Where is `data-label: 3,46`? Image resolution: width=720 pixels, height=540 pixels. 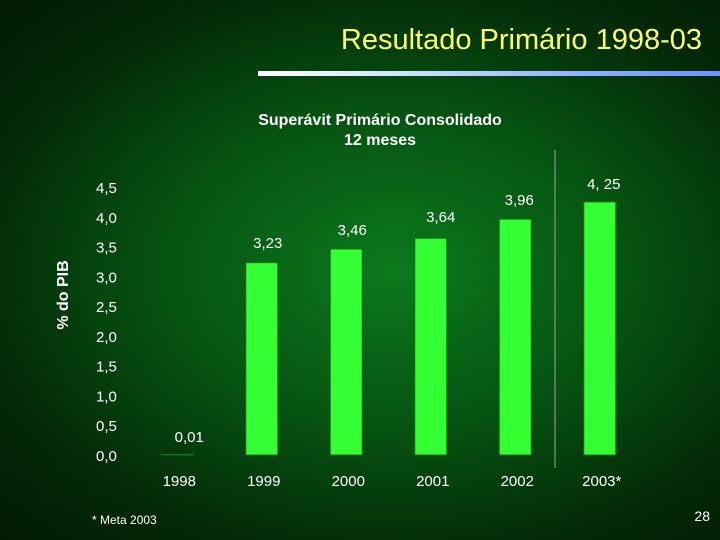 data-label: 3,46 is located at coordinates (352, 230).